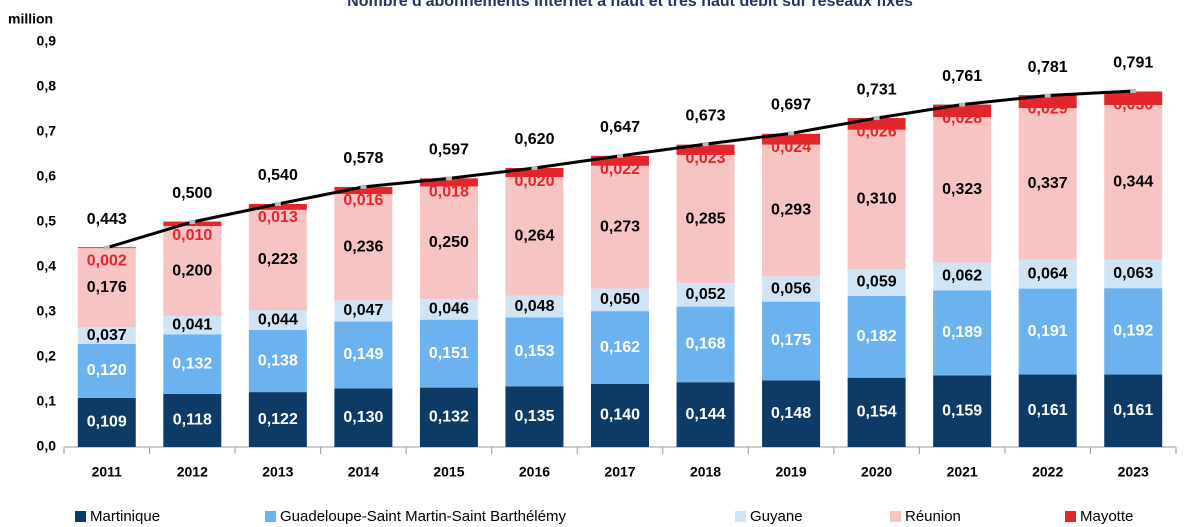 The height and width of the screenshot is (527, 1188). I want to click on value-label: 0,148, so click(791, 413).